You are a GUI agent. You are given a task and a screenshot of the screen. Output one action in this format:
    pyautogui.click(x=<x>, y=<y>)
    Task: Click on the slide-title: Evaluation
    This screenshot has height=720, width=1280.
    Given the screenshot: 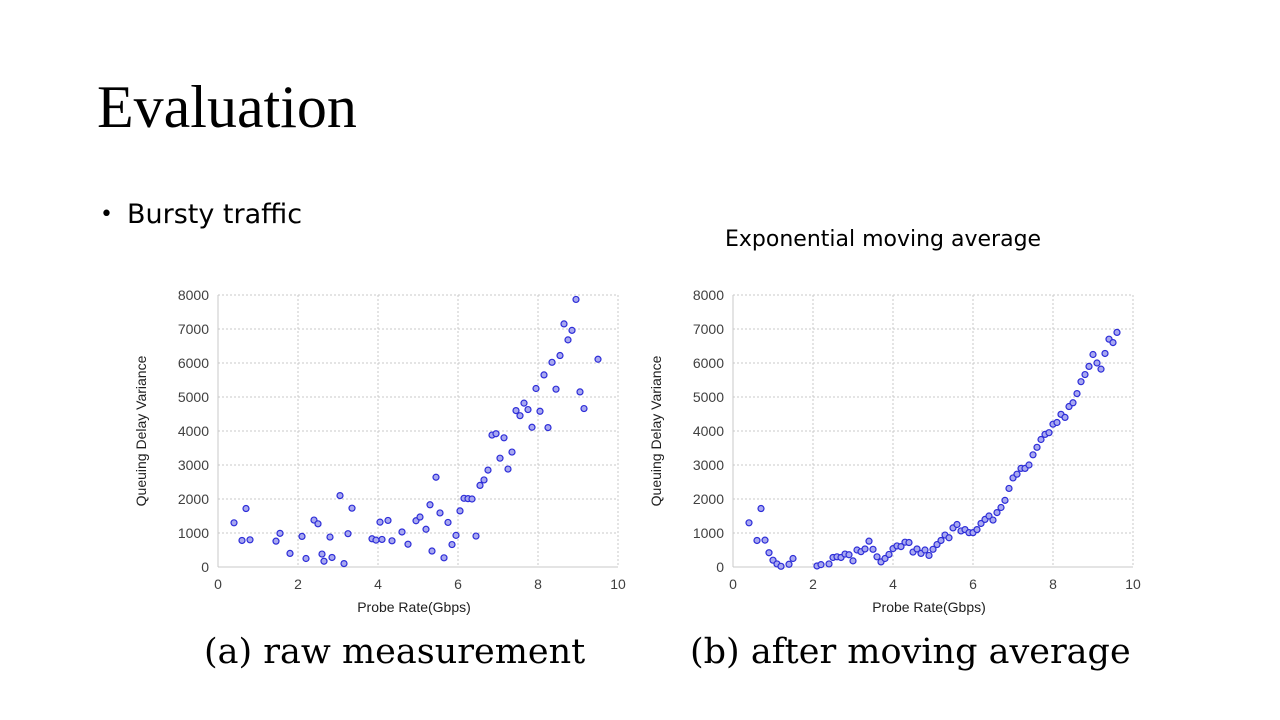 What is the action you would take?
    pyautogui.click(x=227, y=107)
    